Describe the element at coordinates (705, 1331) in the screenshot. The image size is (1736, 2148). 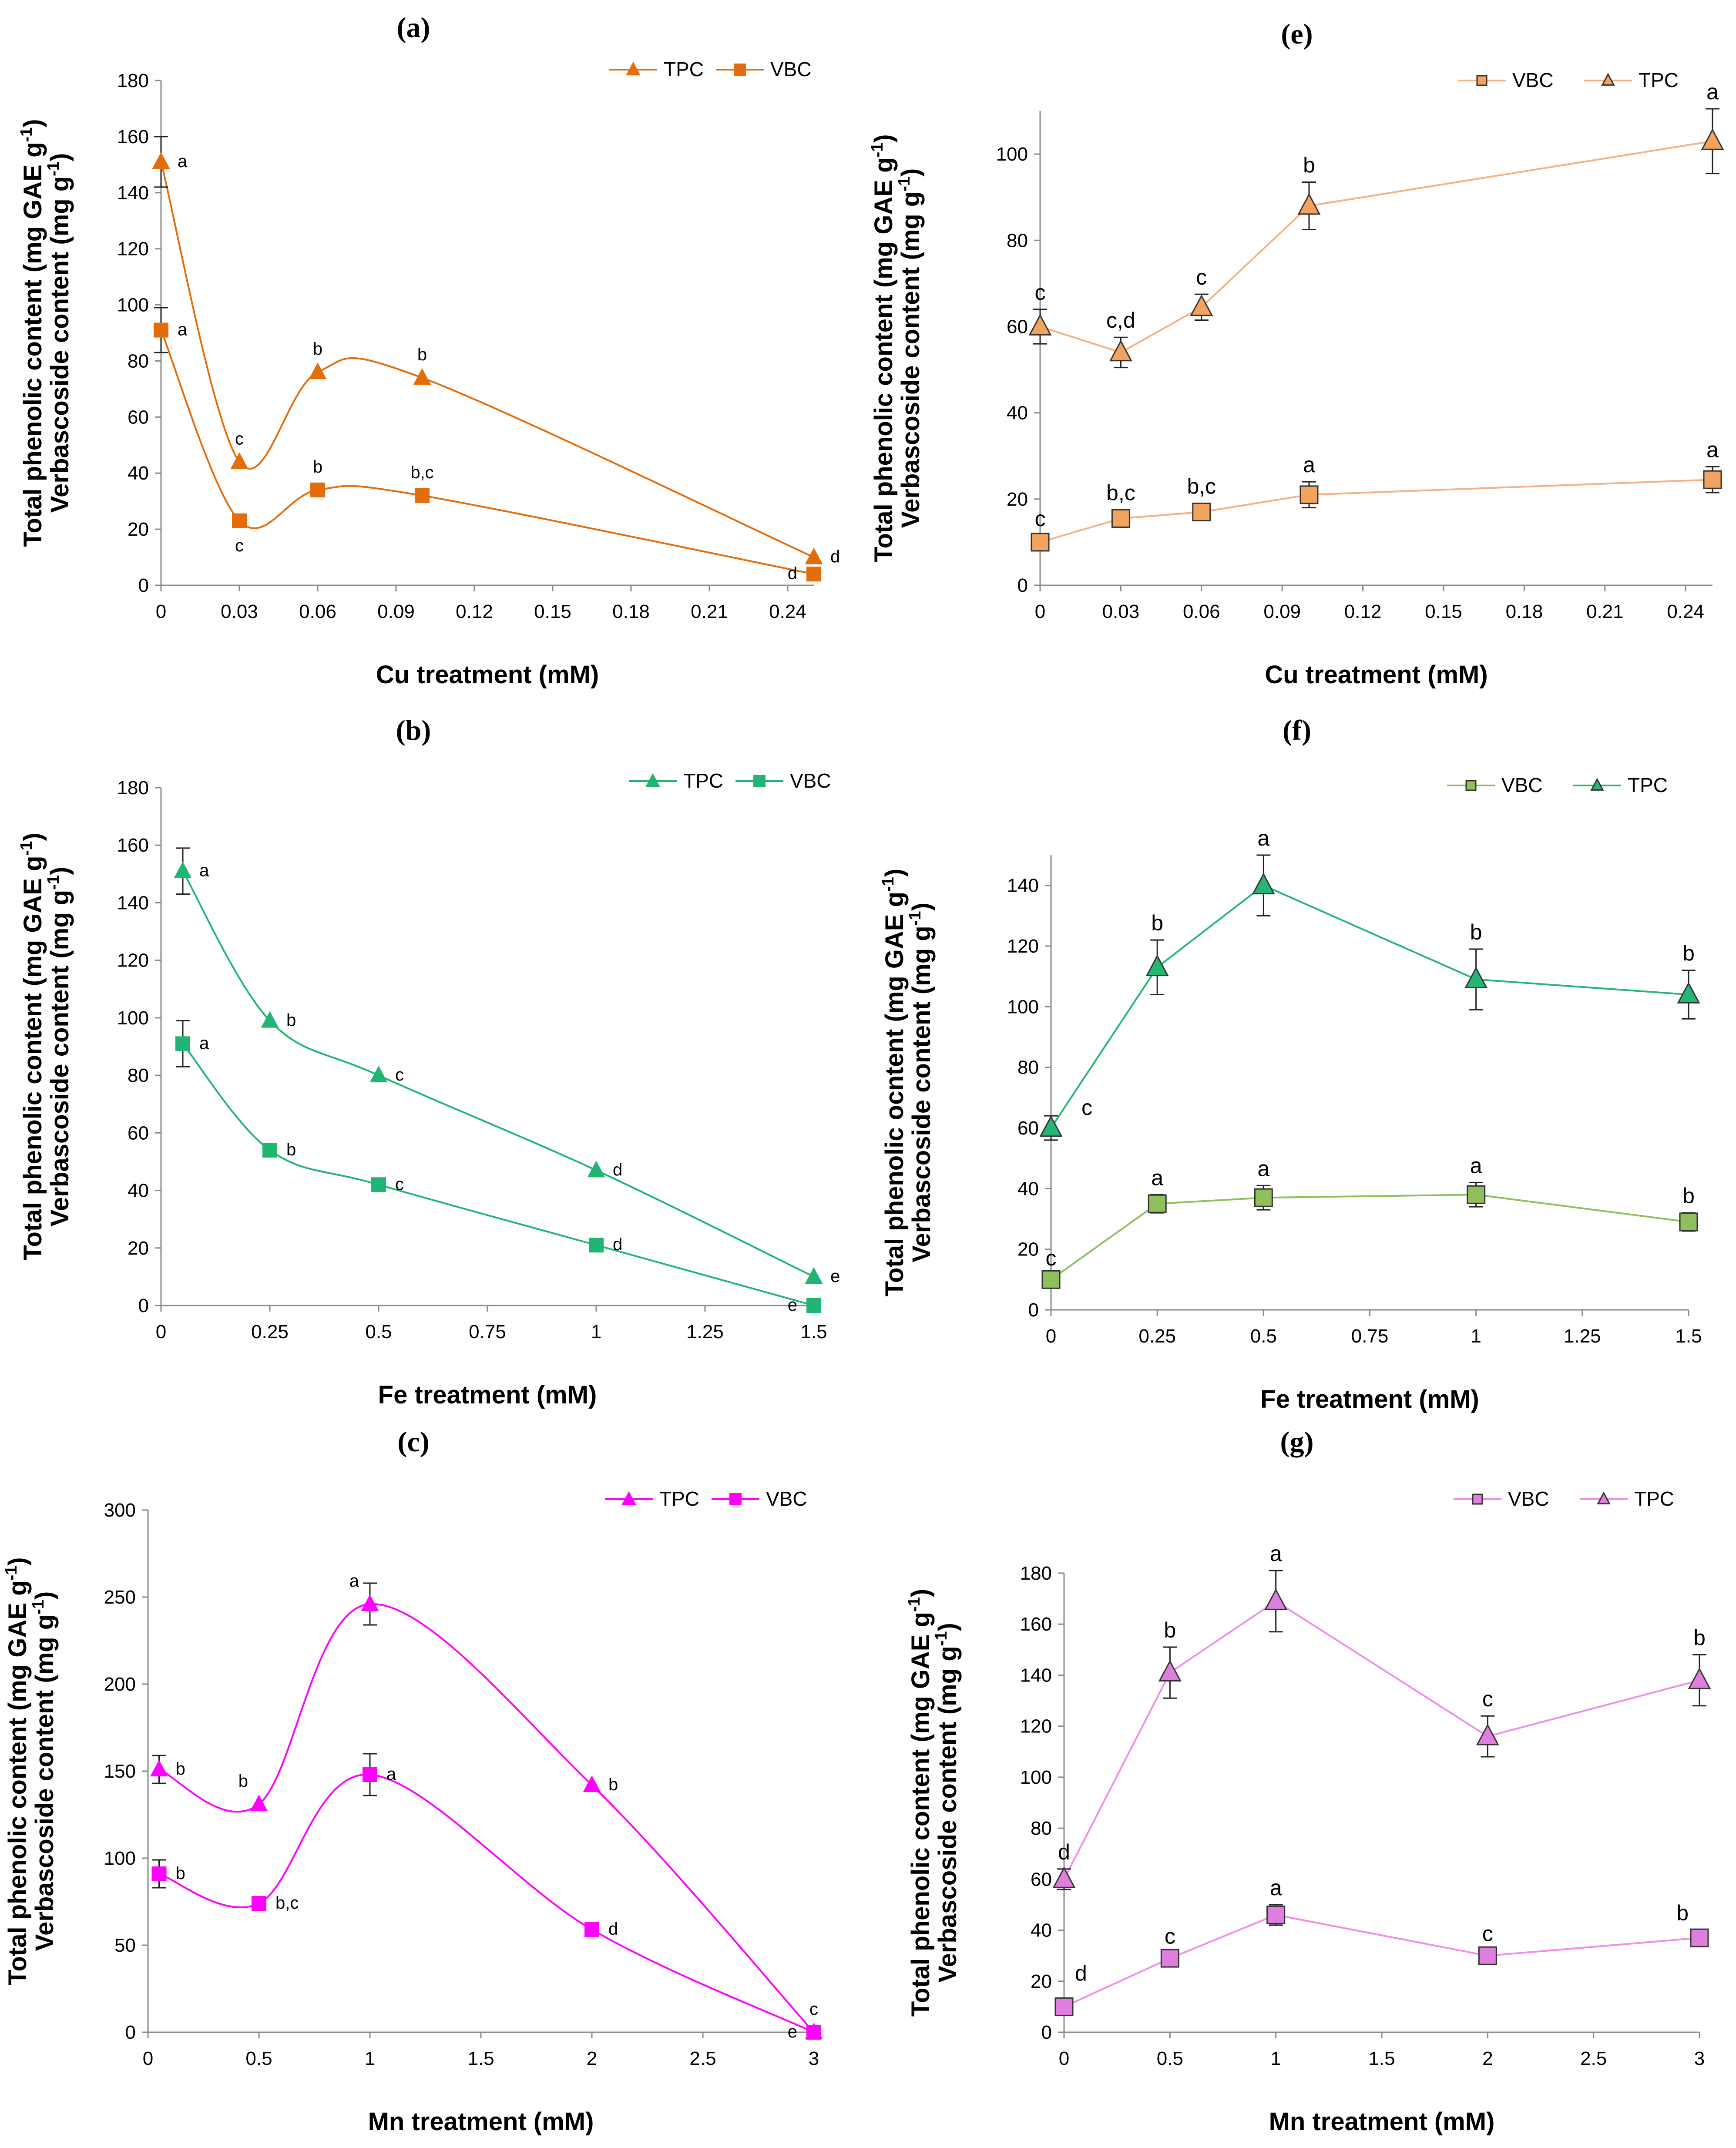
I see `x-tick-label: 1.25` at that location.